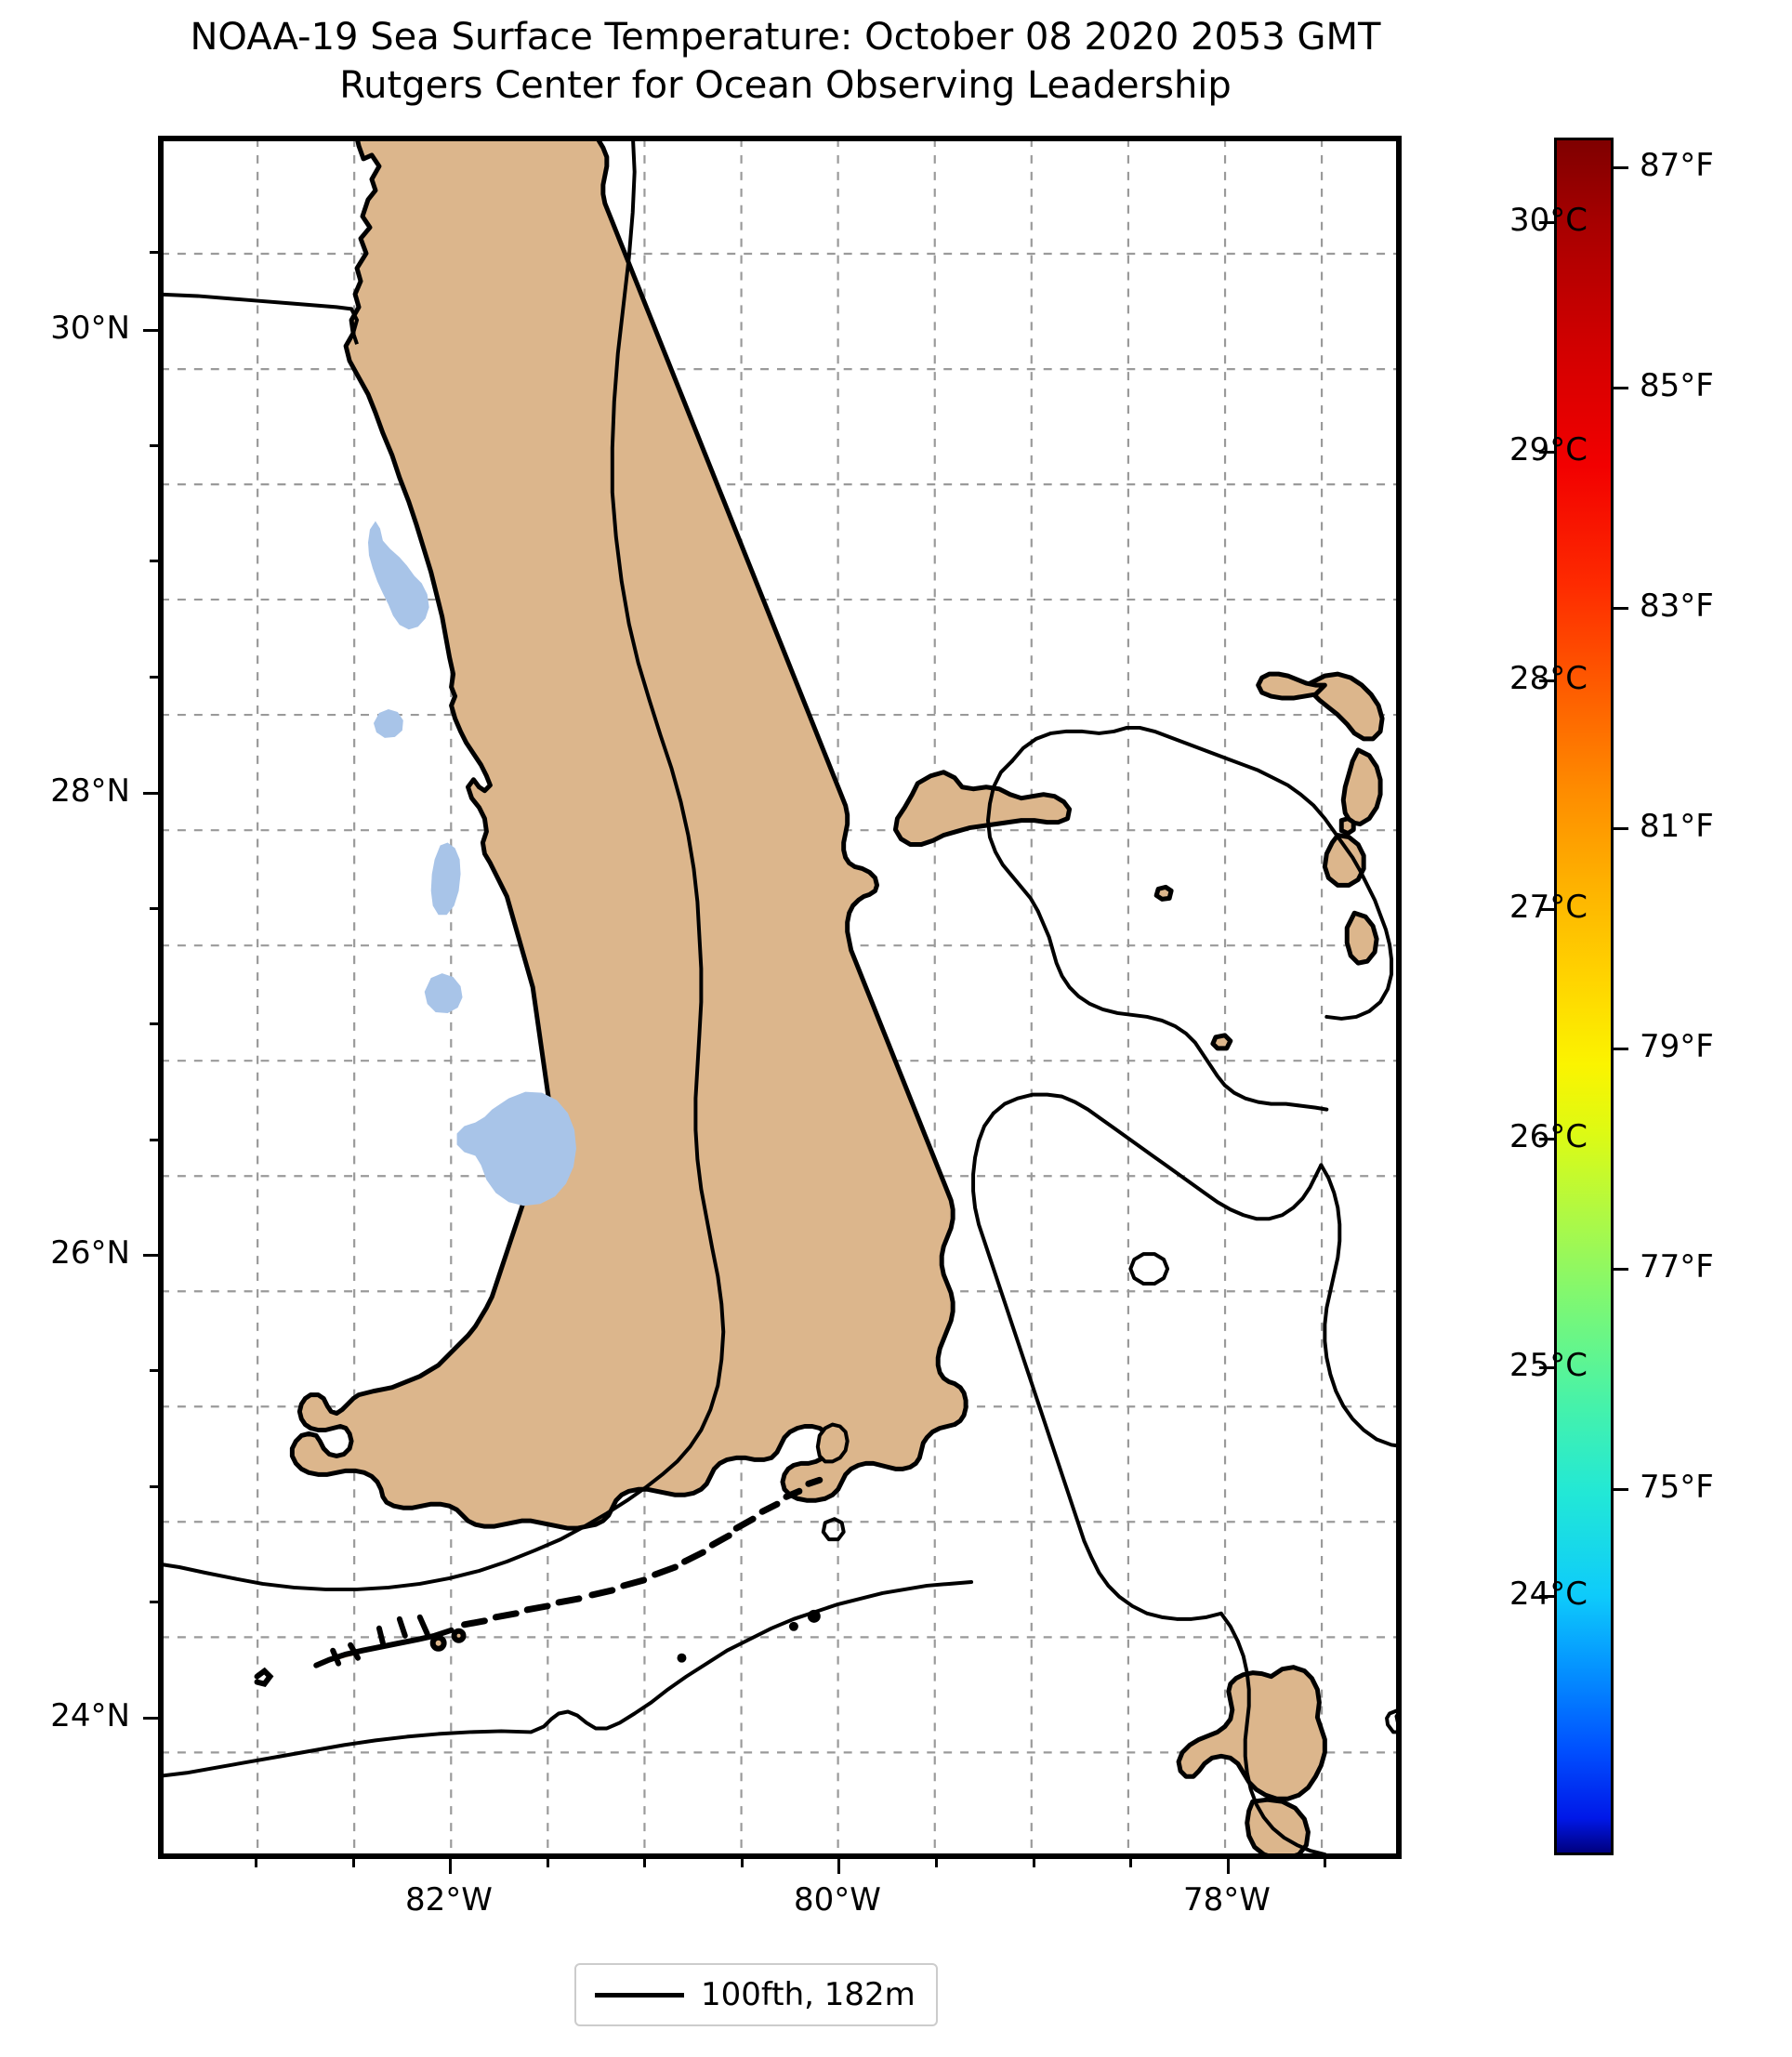 Image resolution: width=1792 pixels, height=2057 pixels. I want to click on cb-label-27c: 27°C, so click(1549, 908).